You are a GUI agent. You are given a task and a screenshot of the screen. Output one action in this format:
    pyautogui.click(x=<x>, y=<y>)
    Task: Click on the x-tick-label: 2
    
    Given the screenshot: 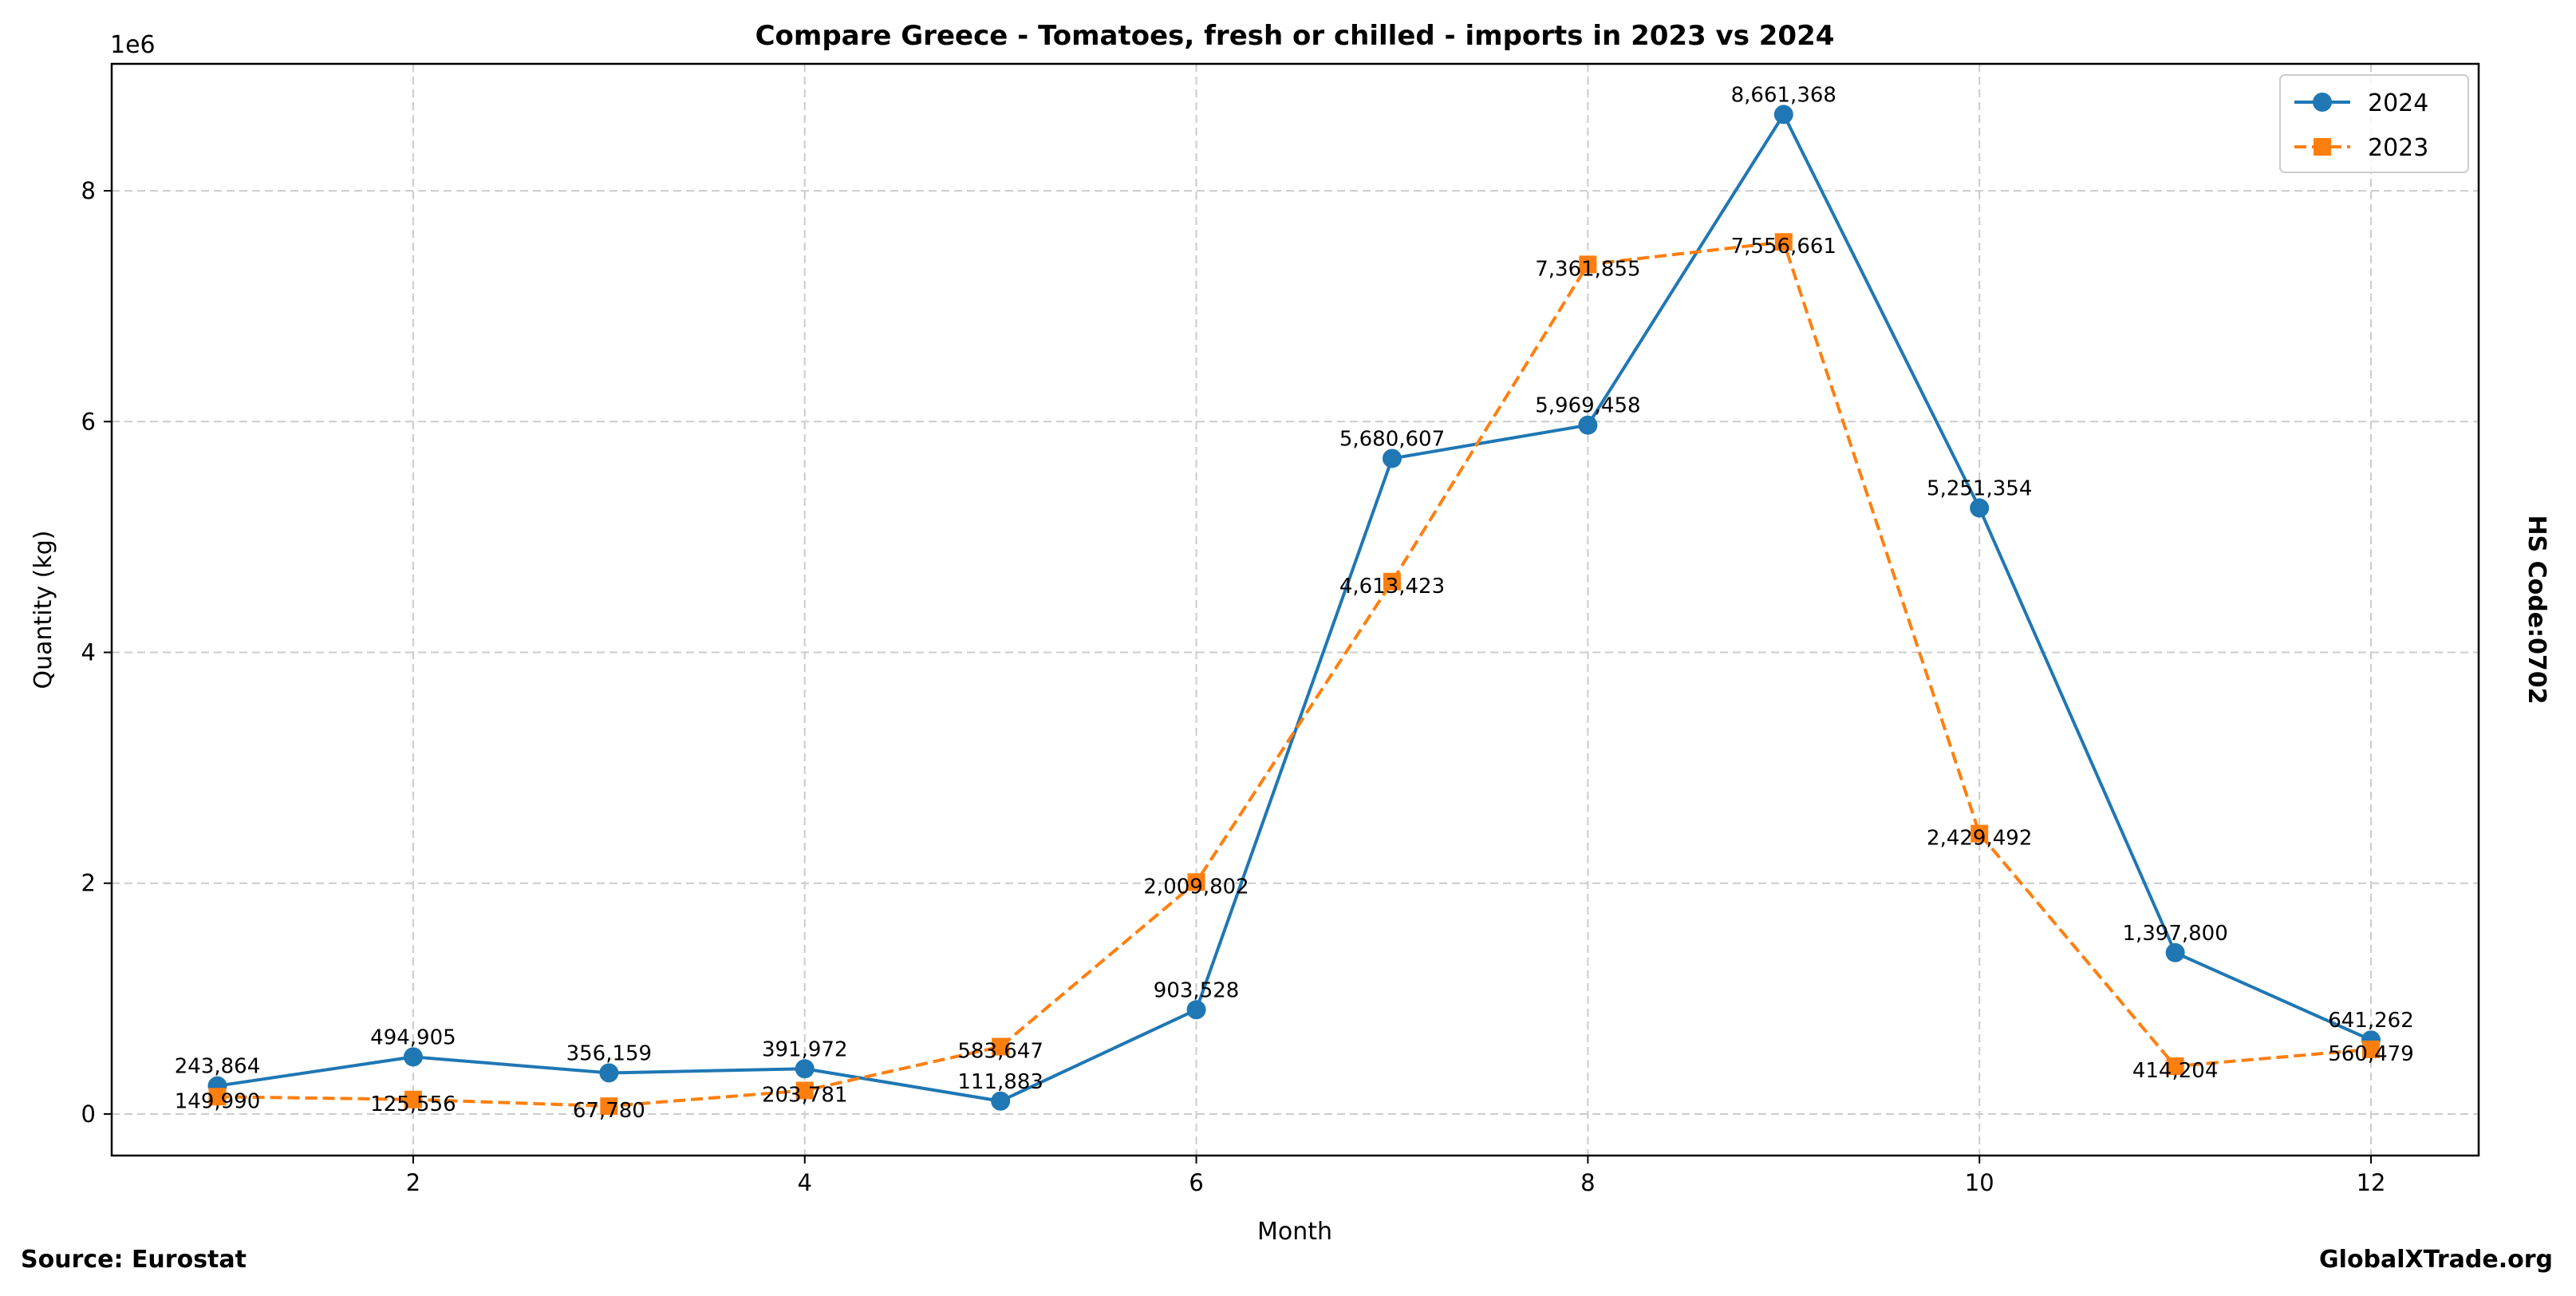 What is the action you would take?
    pyautogui.click(x=413, y=1182)
    